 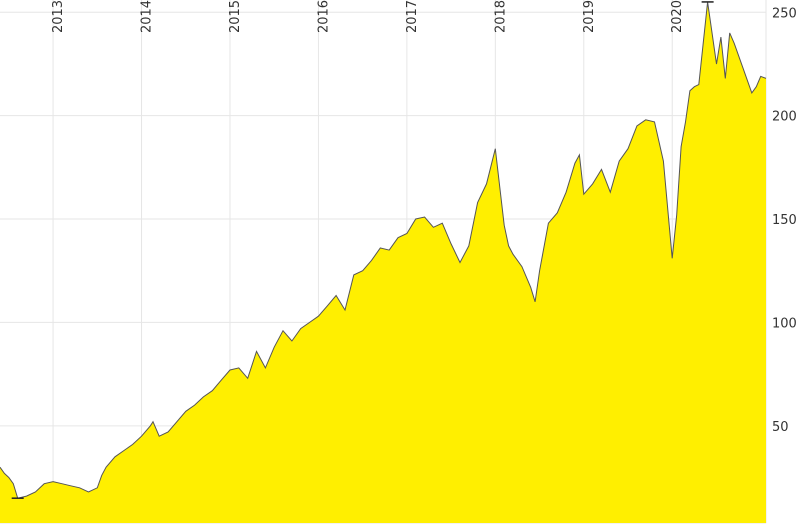 What do you see at coordinates (412, 16) in the screenshot?
I see `x-tick-label: 2017` at bounding box center [412, 16].